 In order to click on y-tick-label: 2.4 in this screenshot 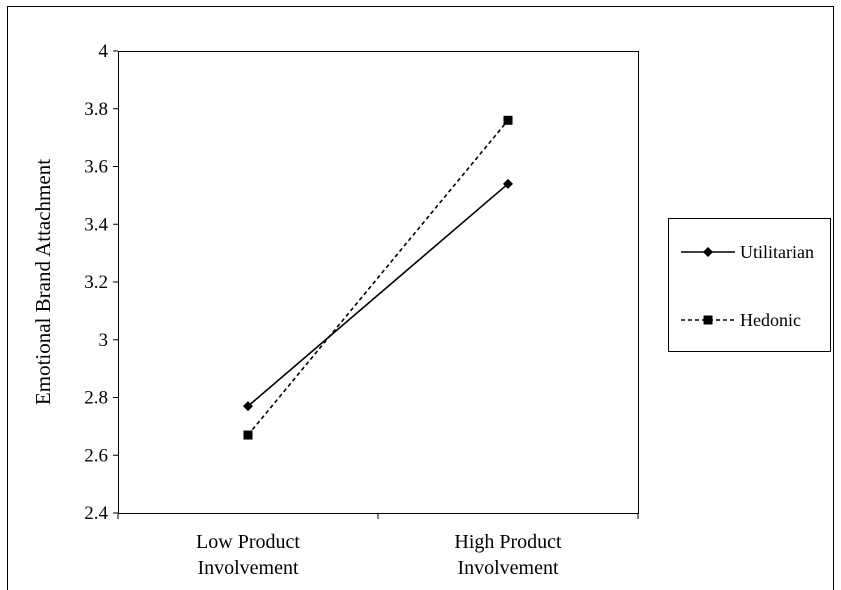, I will do `click(96, 513)`.